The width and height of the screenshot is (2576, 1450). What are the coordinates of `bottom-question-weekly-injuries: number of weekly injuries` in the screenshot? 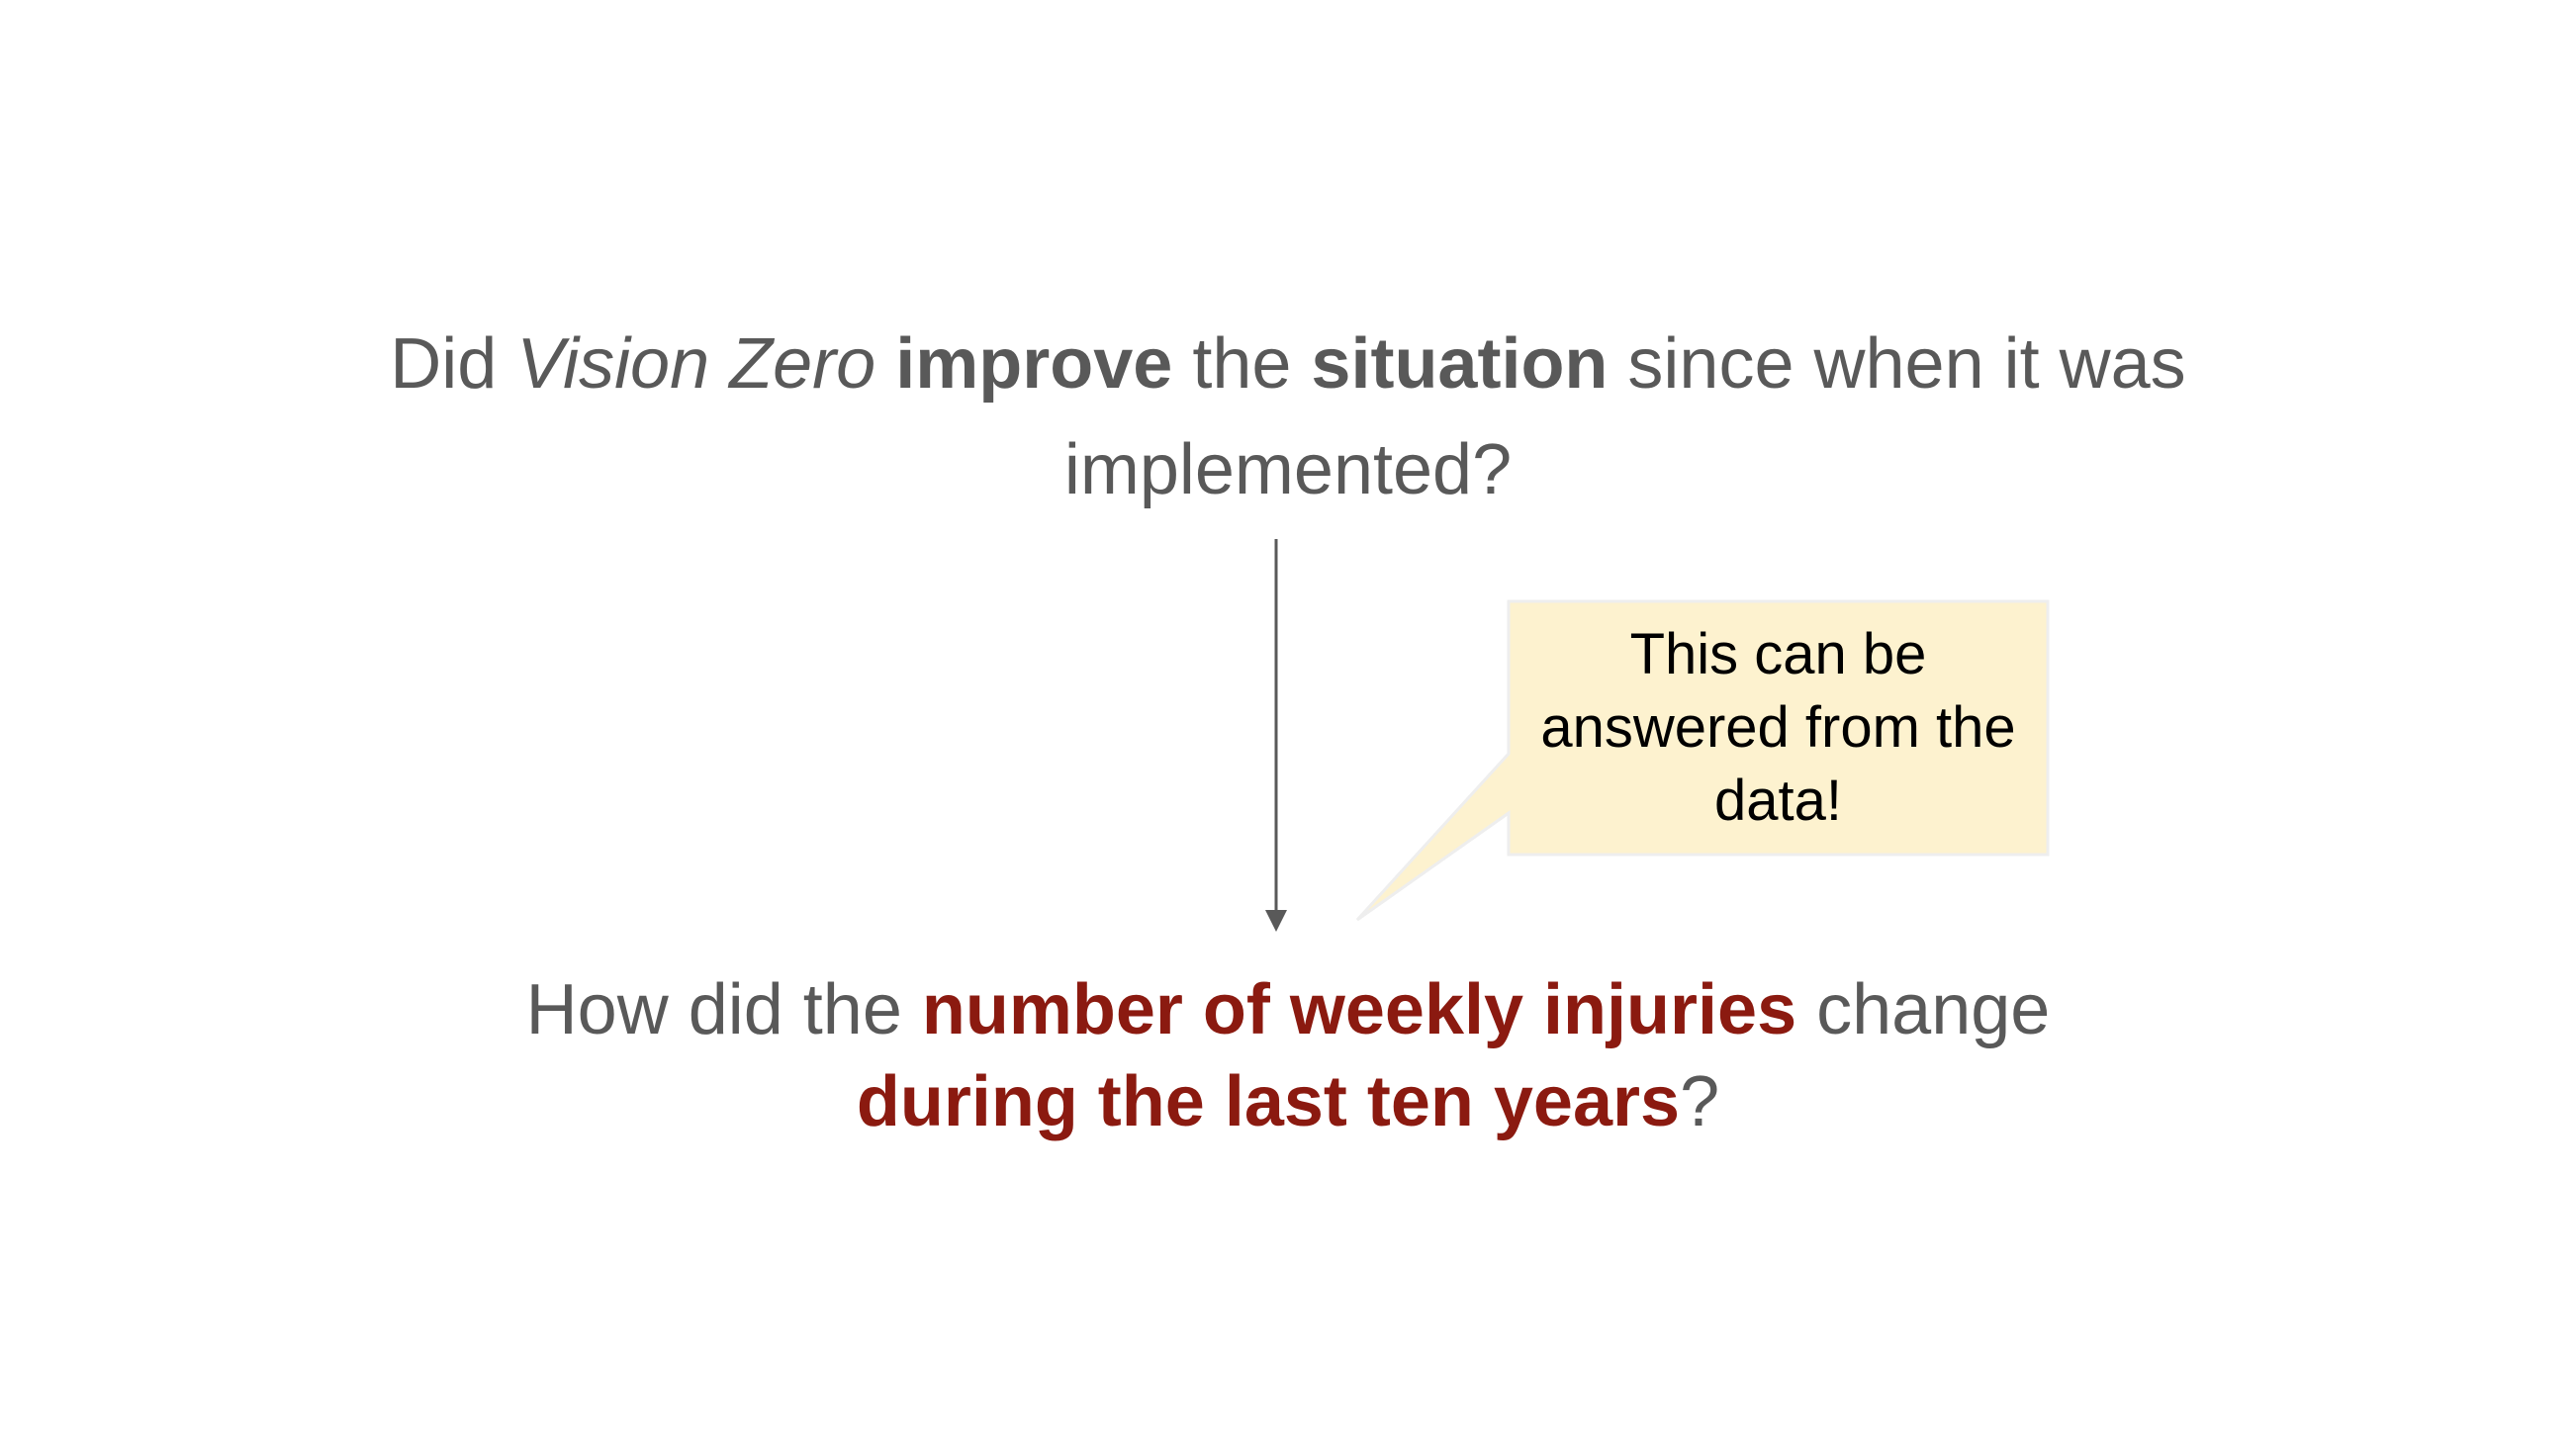 It's located at (1359, 1009).